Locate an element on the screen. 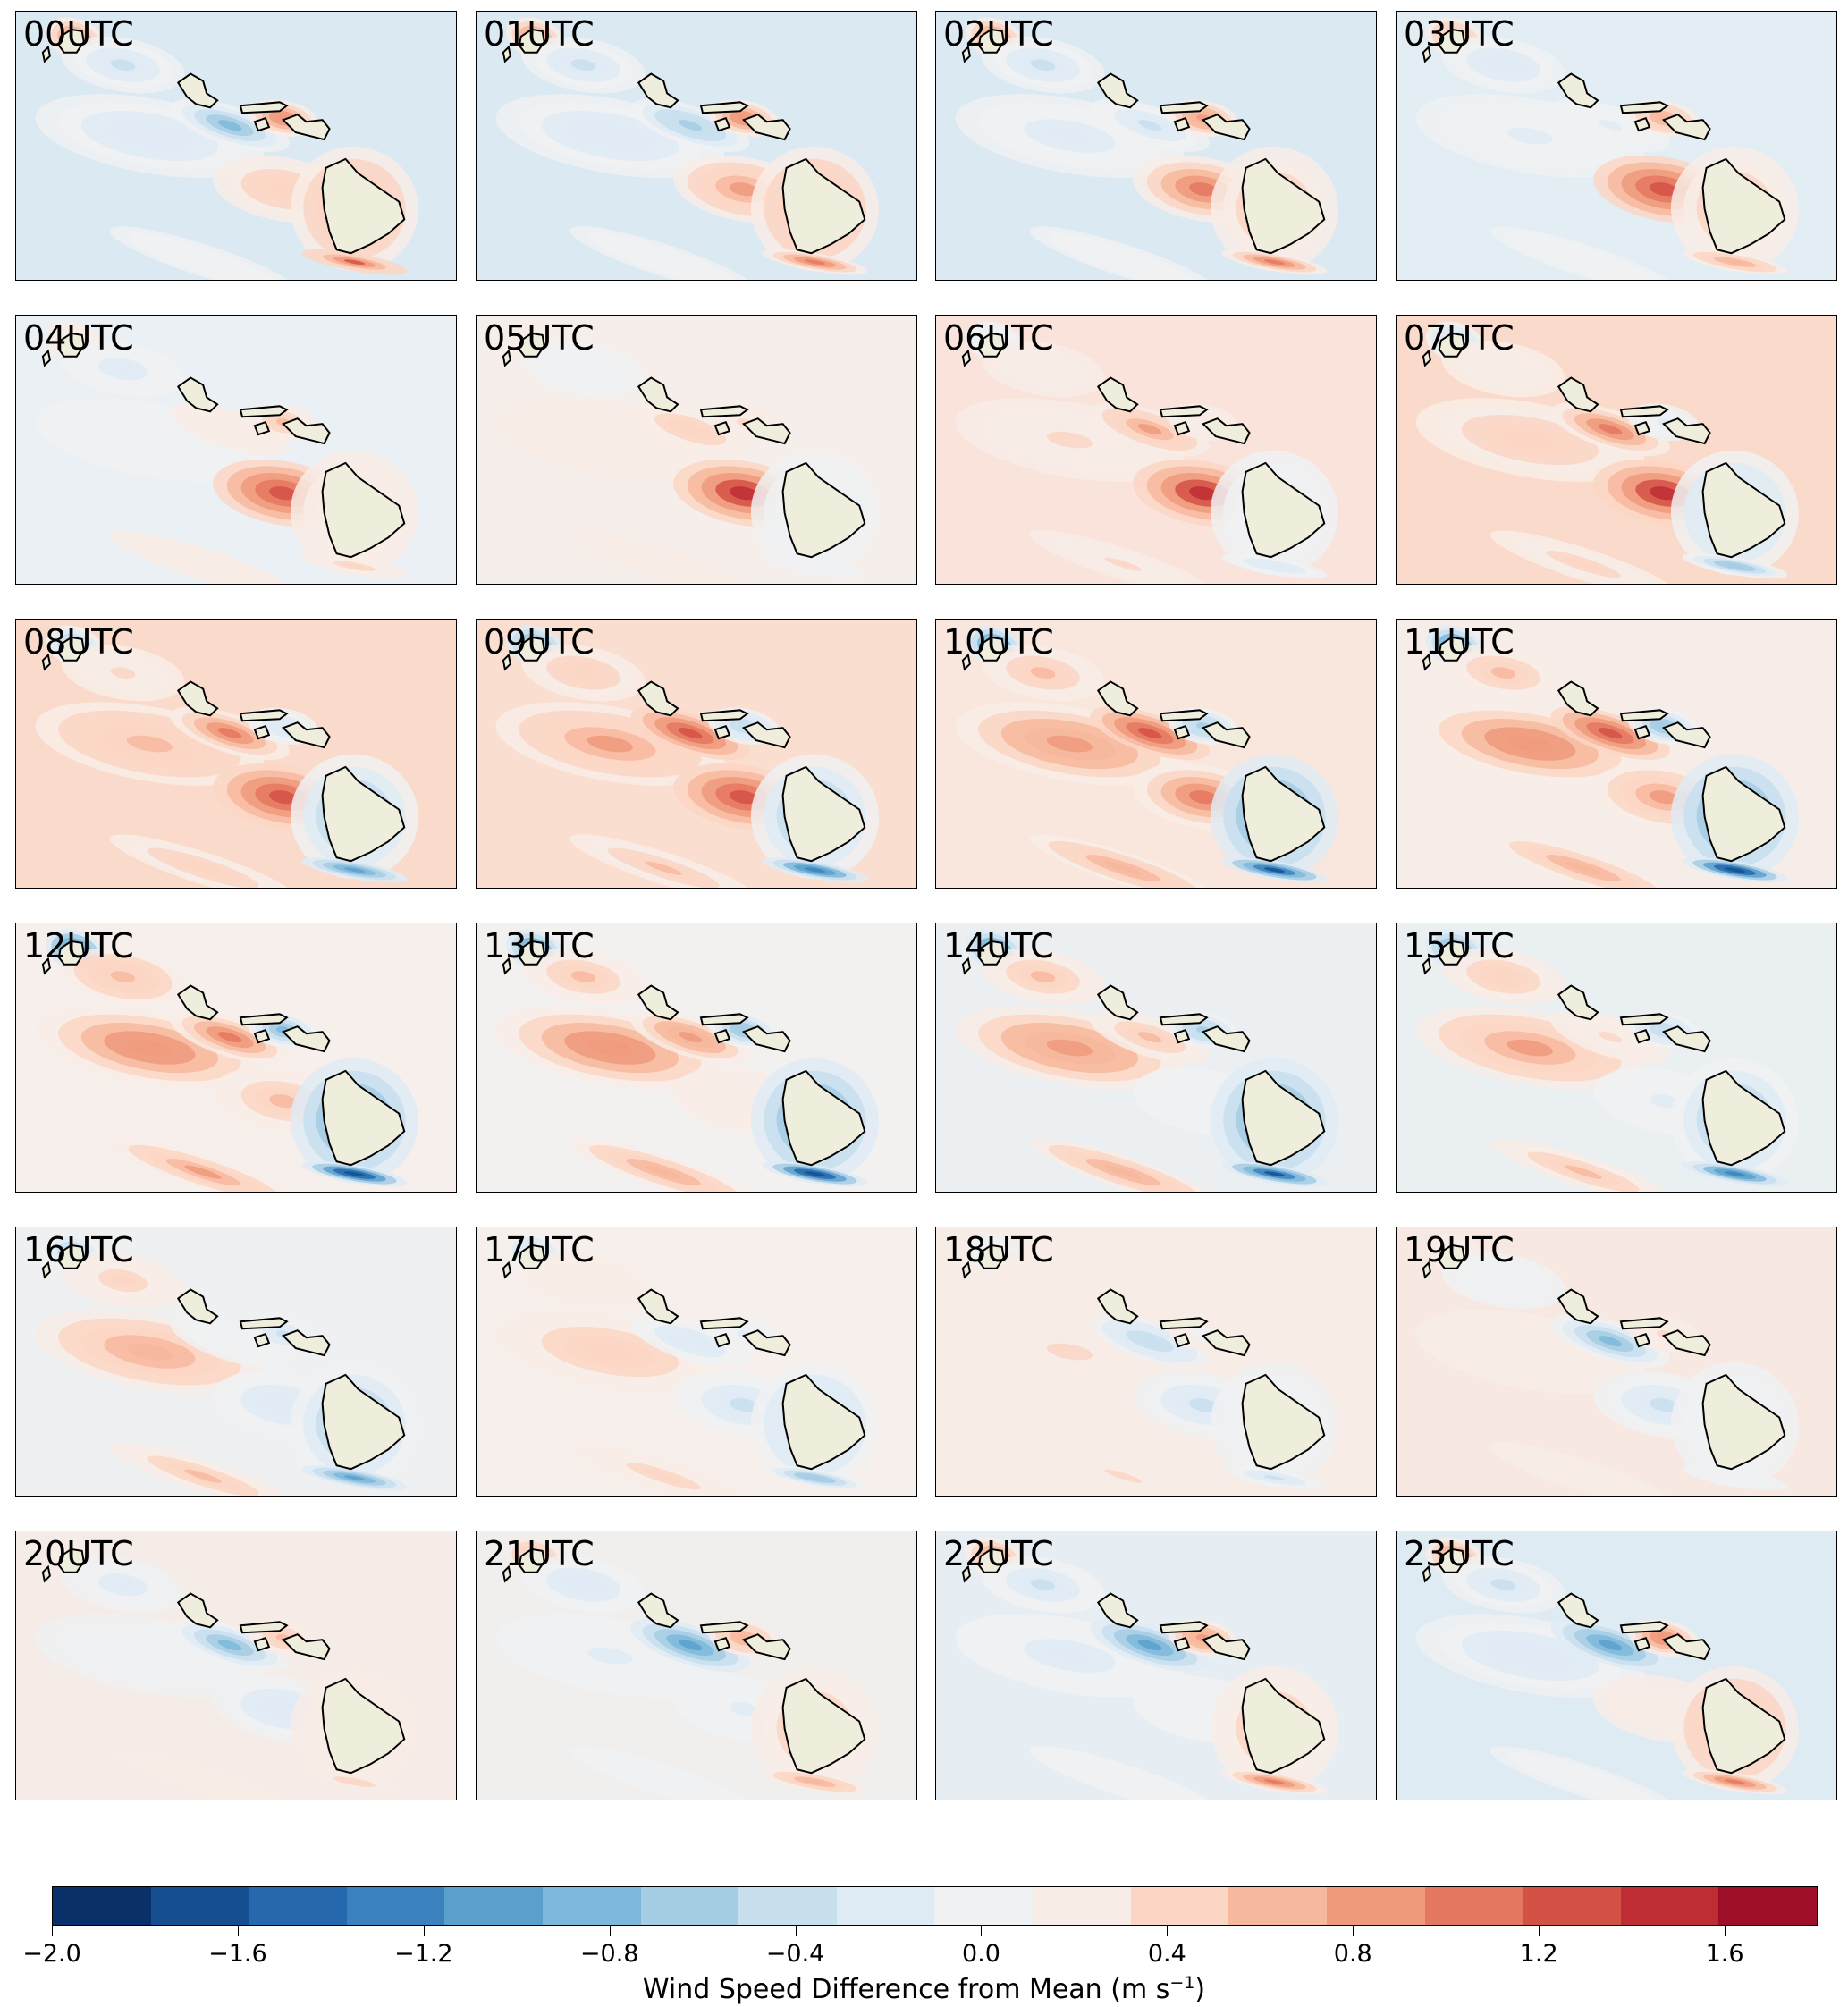 The height and width of the screenshot is (2007, 1848). panel-time-label: 03UTC is located at coordinates (1459, 34).